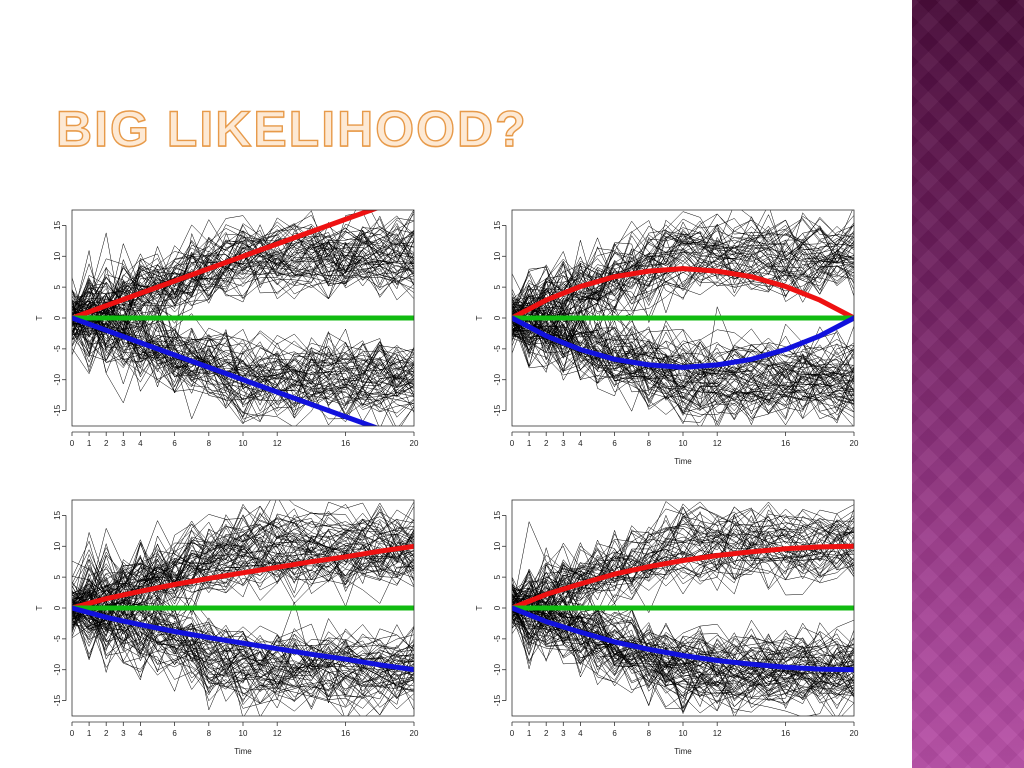  I want to click on simulated-paths, so click(243, 608).